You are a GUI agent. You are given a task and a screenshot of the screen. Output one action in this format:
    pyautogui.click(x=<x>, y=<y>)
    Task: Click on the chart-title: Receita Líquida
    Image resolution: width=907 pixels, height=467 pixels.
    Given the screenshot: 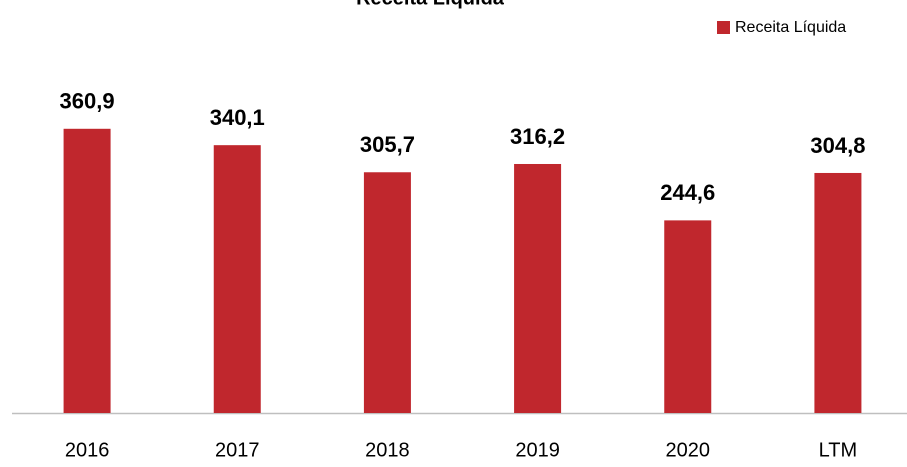 What is the action you would take?
    pyautogui.click(x=430, y=4)
    